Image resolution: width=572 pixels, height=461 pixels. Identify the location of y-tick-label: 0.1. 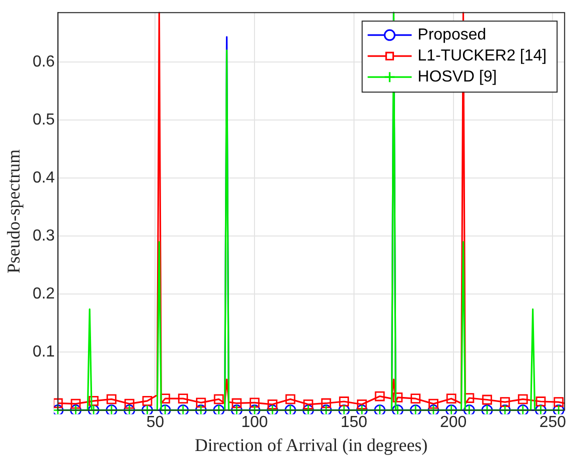
(43, 352).